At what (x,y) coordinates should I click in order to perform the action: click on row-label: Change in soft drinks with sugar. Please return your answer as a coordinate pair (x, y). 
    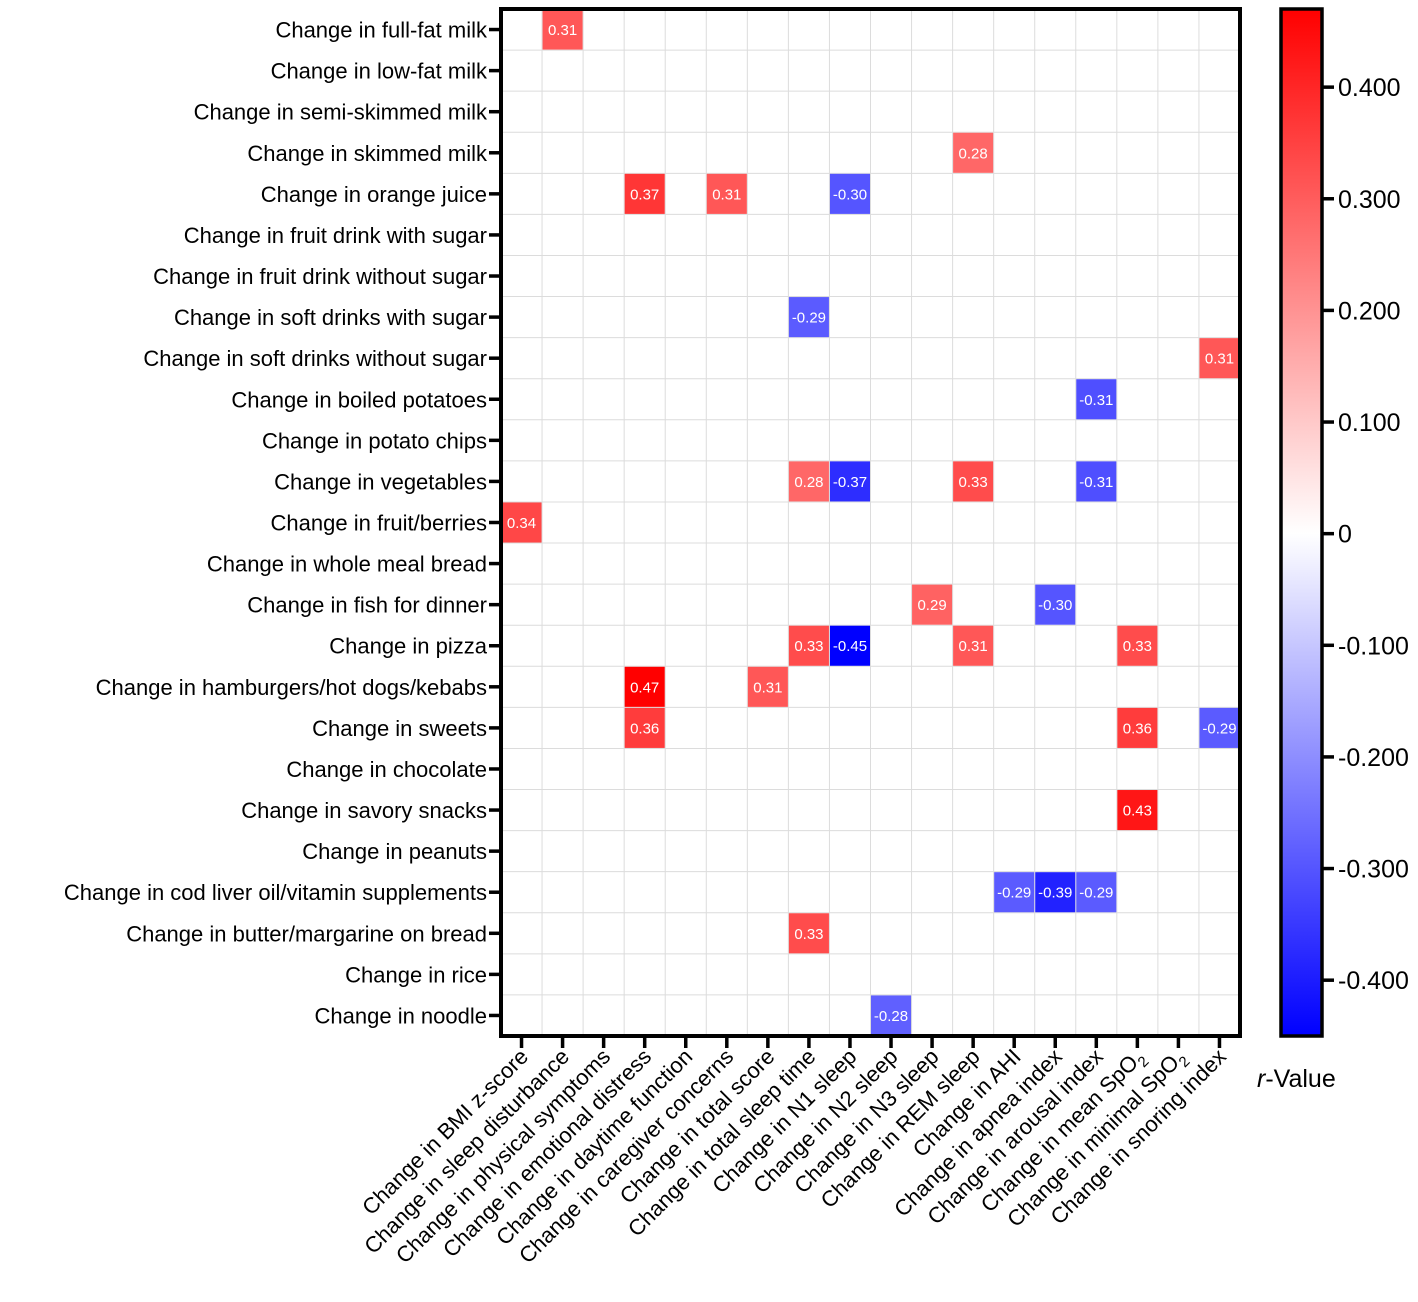
    Looking at the image, I should click on (330, 317).